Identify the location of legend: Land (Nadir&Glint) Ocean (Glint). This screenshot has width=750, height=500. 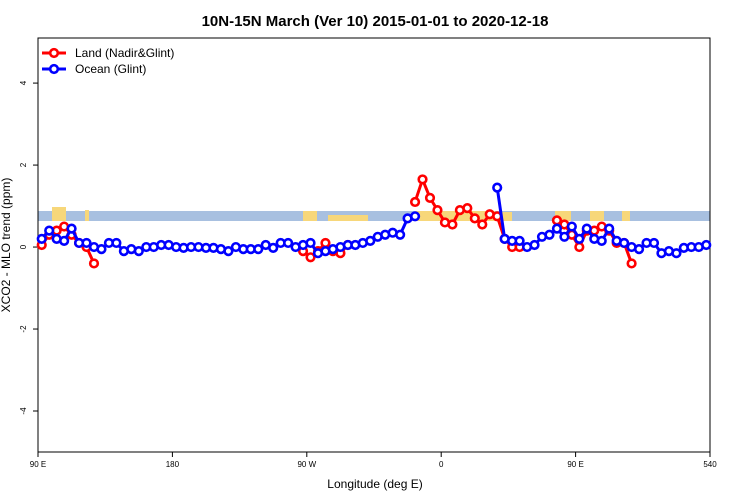
(108, 61).